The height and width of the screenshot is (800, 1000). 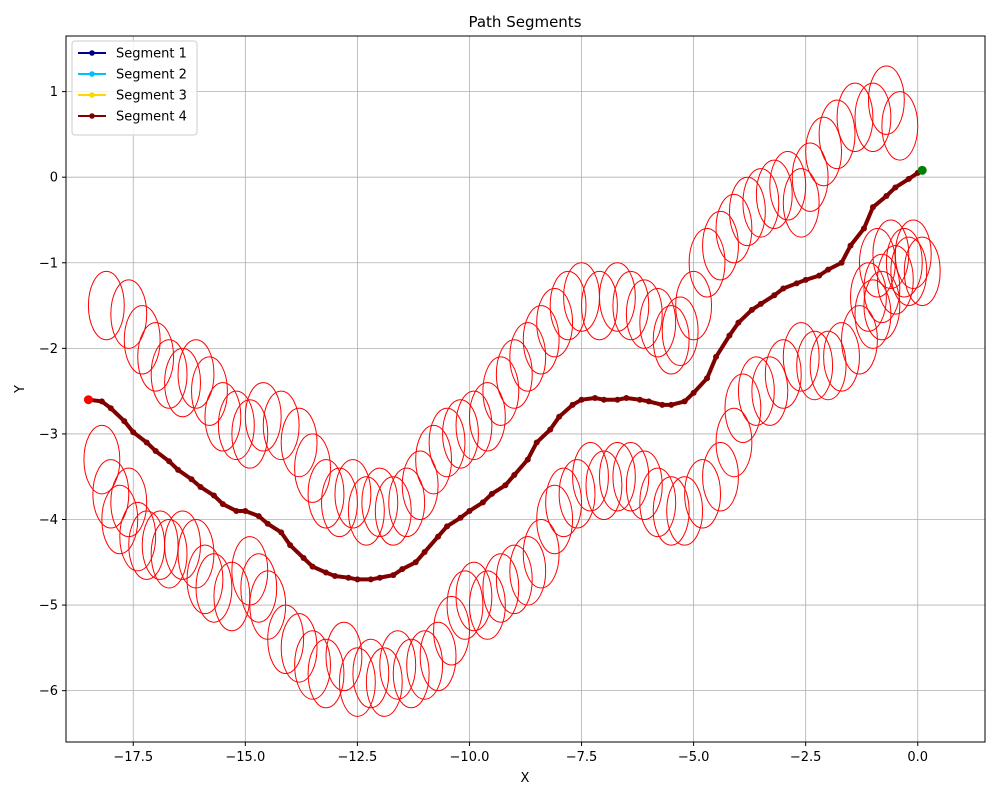 What do you see at coordinates (48, 434) in the screenshot?
I see `y-tick-label: −3` at bounding box center [48, 434].